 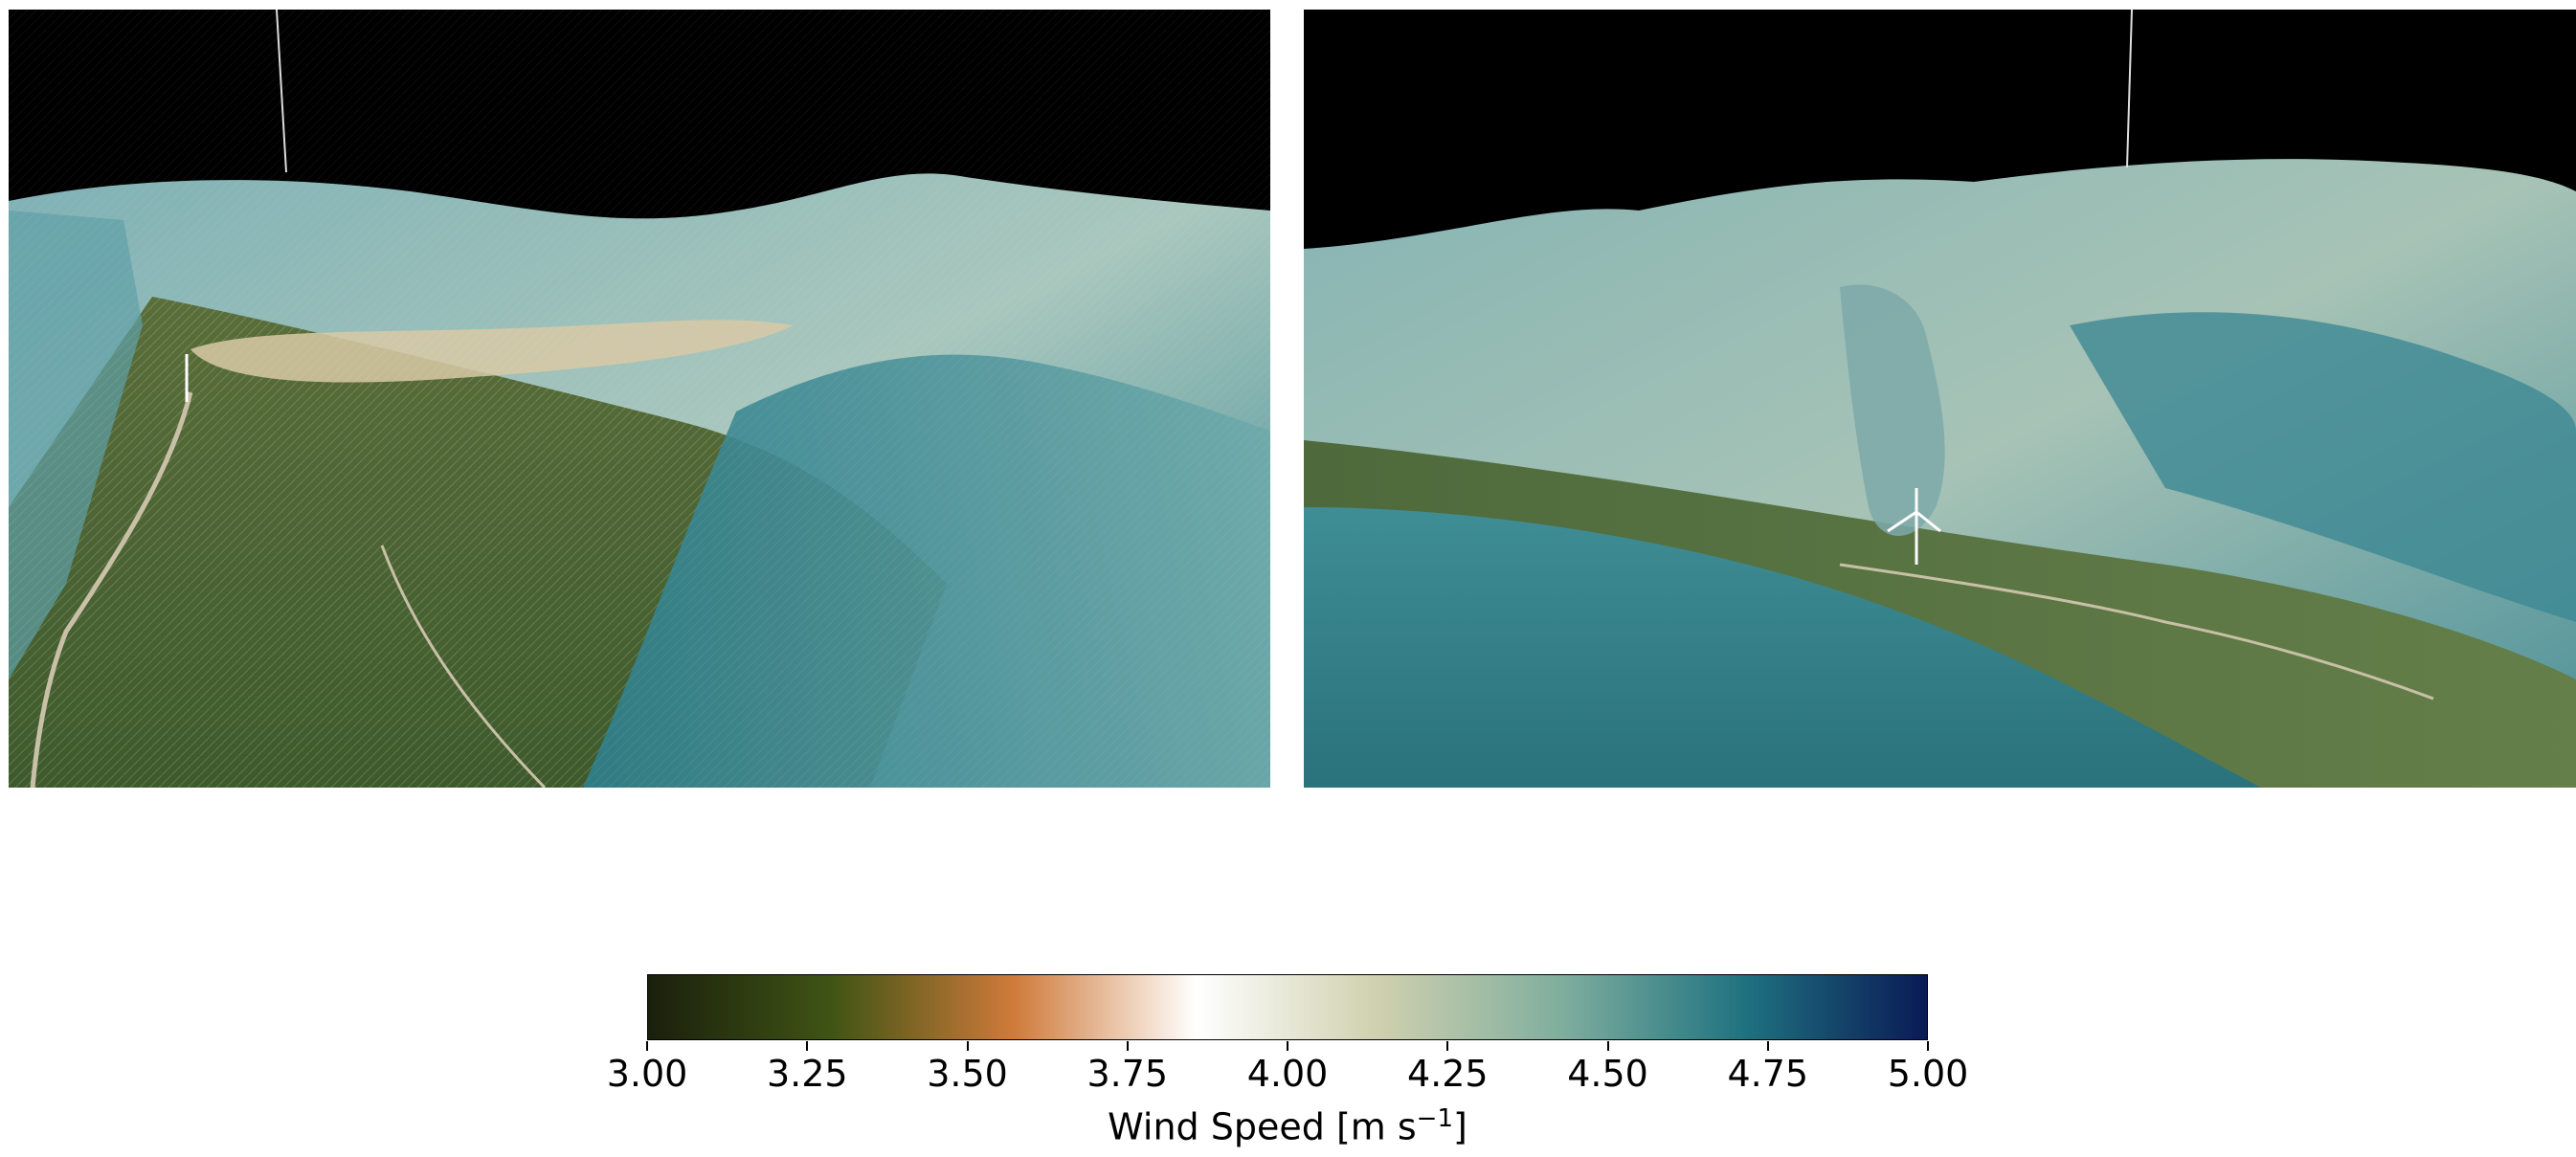 What do you see at coordinates (1288, 1126) in the screenshot?
I see `colorbar-label: Wind Speed [m s−1]` at bounding box center [1288, 1126].